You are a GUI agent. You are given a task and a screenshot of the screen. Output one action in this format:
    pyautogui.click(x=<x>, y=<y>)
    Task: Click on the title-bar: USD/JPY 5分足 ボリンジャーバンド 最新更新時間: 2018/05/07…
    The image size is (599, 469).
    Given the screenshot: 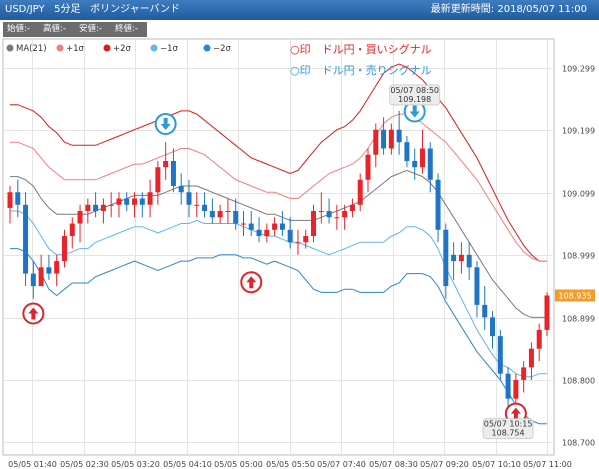 What is the action you would take?
    pyautogui.click(x=299, y=10)
    